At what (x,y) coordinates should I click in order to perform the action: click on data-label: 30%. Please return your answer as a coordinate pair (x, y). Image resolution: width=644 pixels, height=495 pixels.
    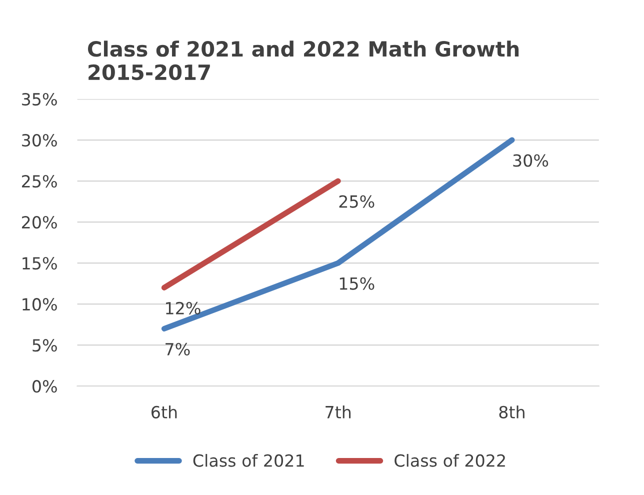
    Looking at the image, I should click on (530, 160).